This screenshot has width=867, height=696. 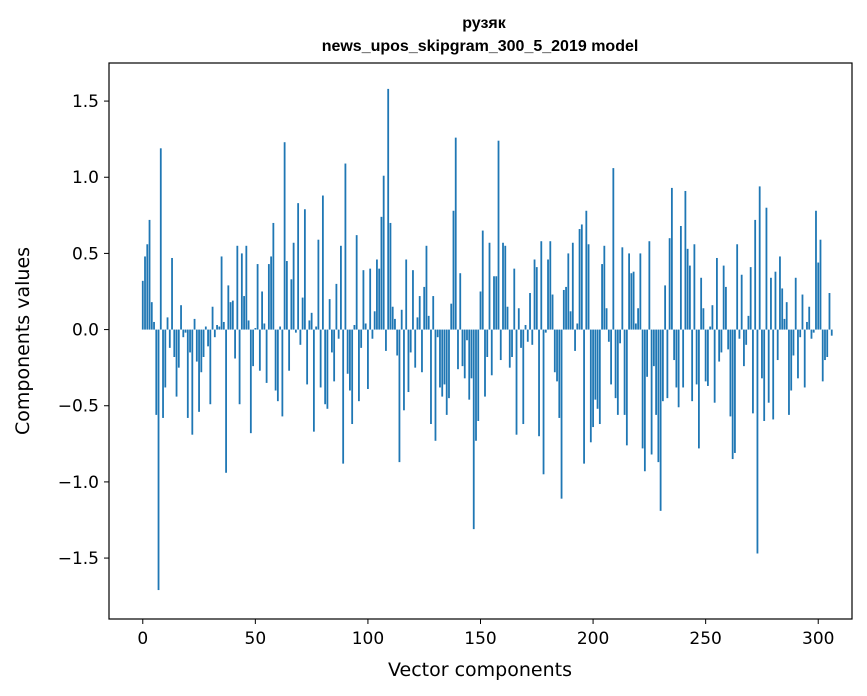 What do you see at coordinates (78, 559) in the screenshot?
I see `y-tick-label: −1.5` at bounding box center [78, 559].